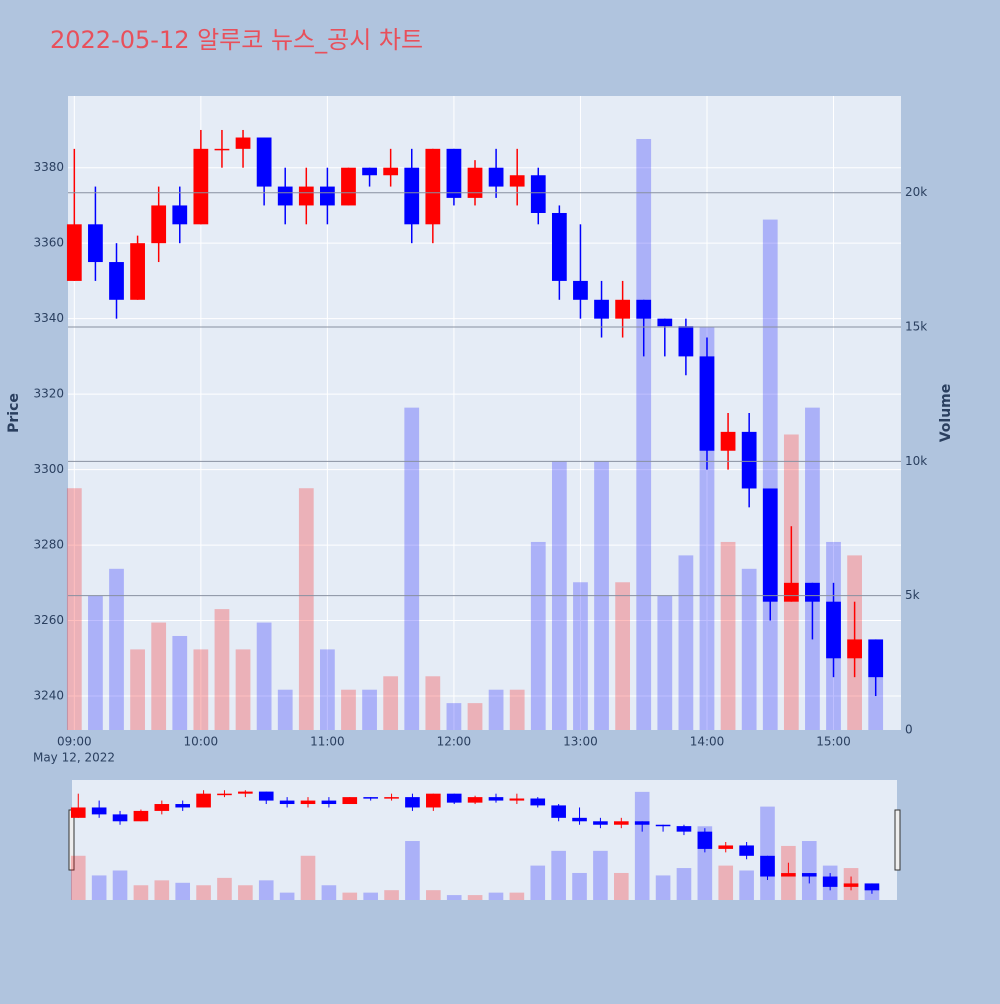 This screenshot has width=1000, height=1004. I want to click on slider-handle, so click(897, 840).